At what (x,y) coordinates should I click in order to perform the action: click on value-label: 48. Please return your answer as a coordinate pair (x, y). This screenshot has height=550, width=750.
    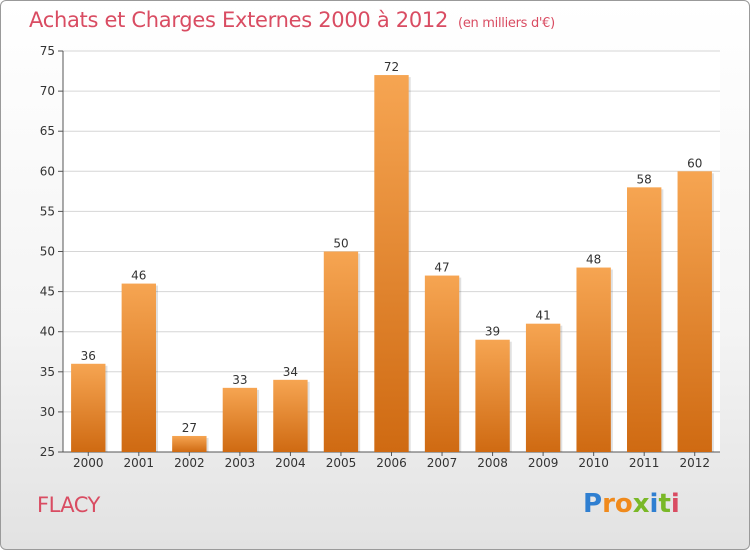
    Looking at the image, I should click on (593, 260).